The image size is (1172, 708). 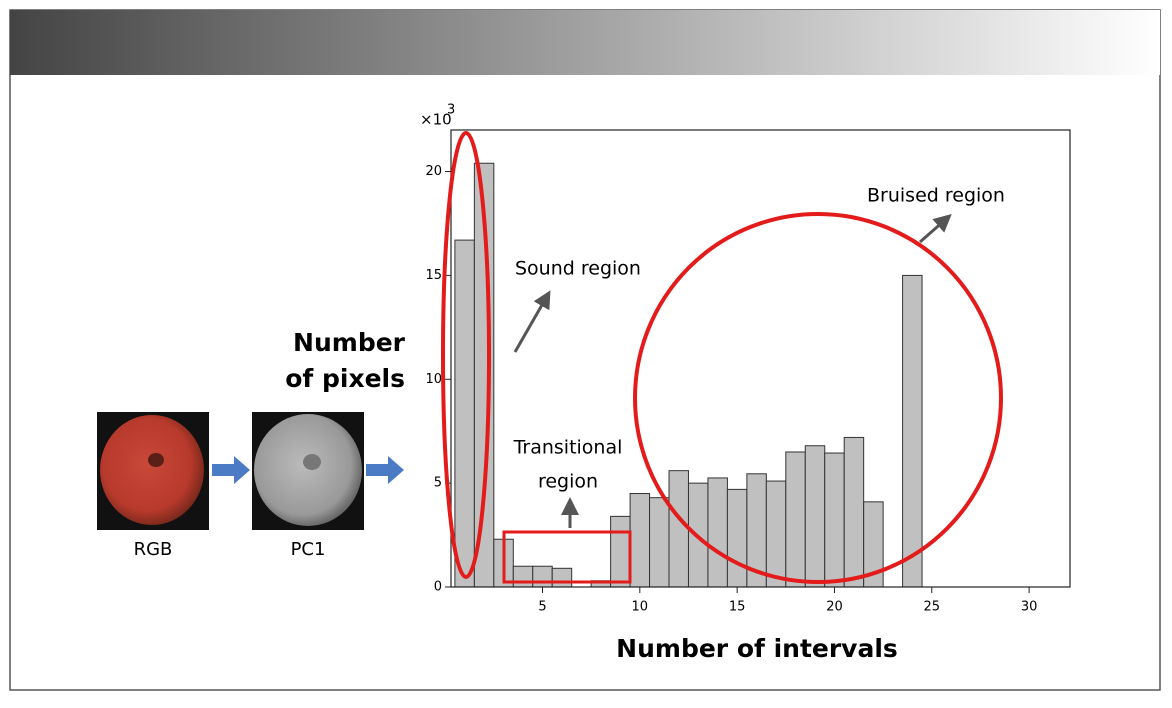 What do you see at coordinates (1029, 607) in the screenshot?
I see `x-tick-label: 30` at bounding box center [1029, 607].